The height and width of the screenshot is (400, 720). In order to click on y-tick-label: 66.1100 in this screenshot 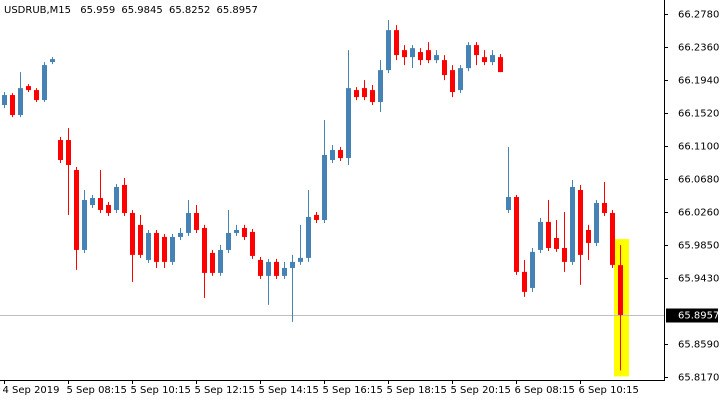, I will do `click(698, 147)`.